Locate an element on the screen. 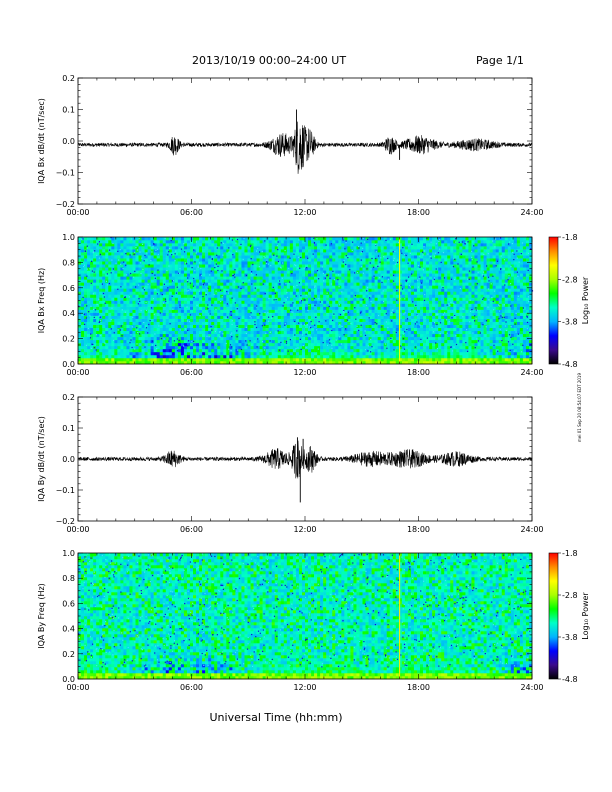 The image size is (612, 792). y-axis-label: IQA Bx Freq (Hz) is located at coordinates (41, 301).